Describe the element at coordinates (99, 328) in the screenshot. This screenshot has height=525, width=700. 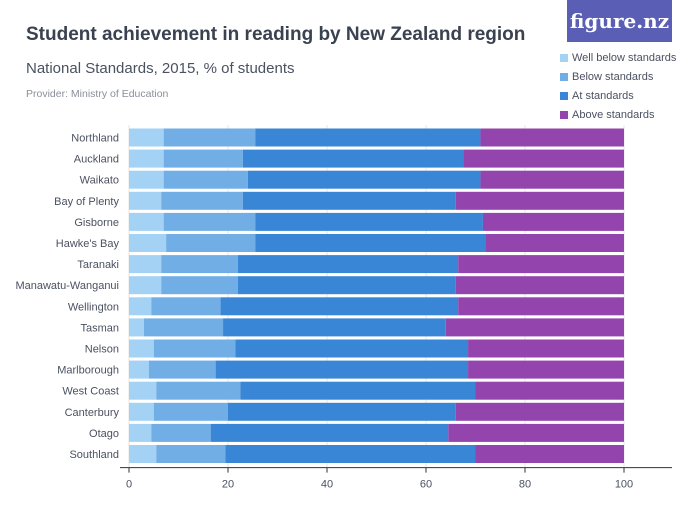
I see `category-label: Tasman` at that location.